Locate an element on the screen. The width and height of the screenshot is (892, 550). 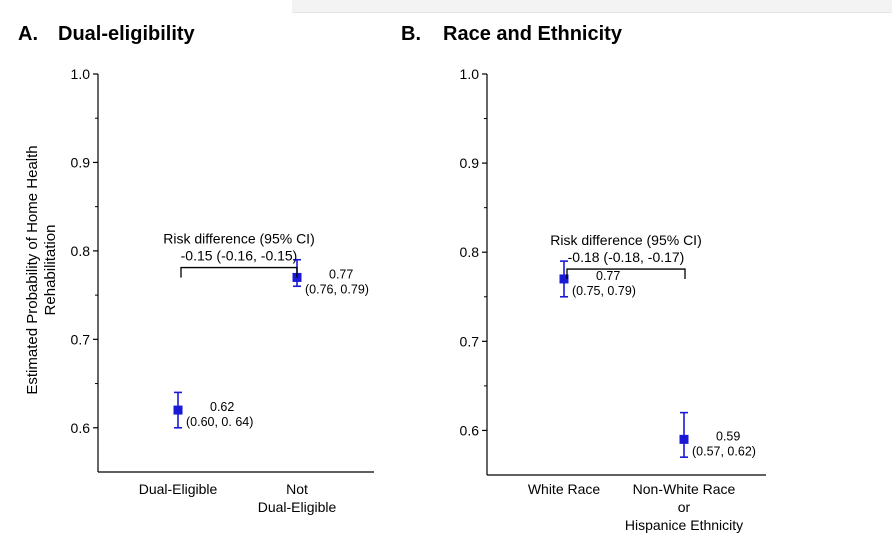
x-category-label: or is located at coordinates (684, 507).